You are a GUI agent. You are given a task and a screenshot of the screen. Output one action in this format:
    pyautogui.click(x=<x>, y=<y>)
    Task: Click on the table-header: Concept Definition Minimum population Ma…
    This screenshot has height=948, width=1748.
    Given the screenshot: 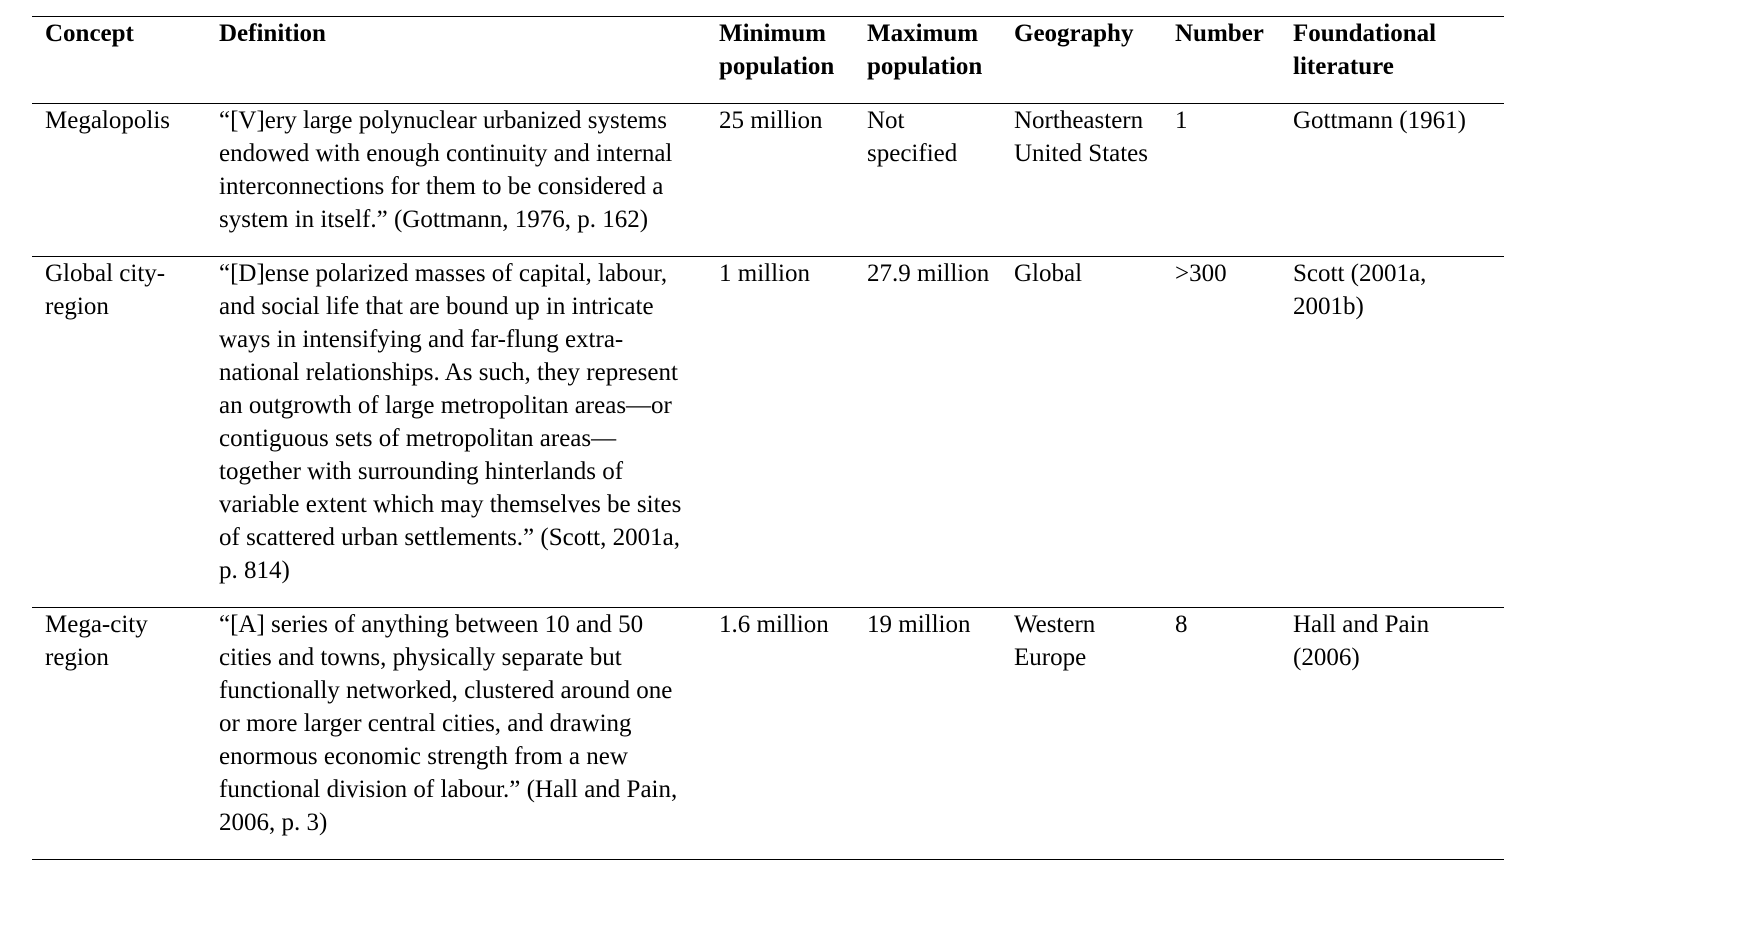 What is the action you would take?
    pyautogui.click(x=768, y=60)
    